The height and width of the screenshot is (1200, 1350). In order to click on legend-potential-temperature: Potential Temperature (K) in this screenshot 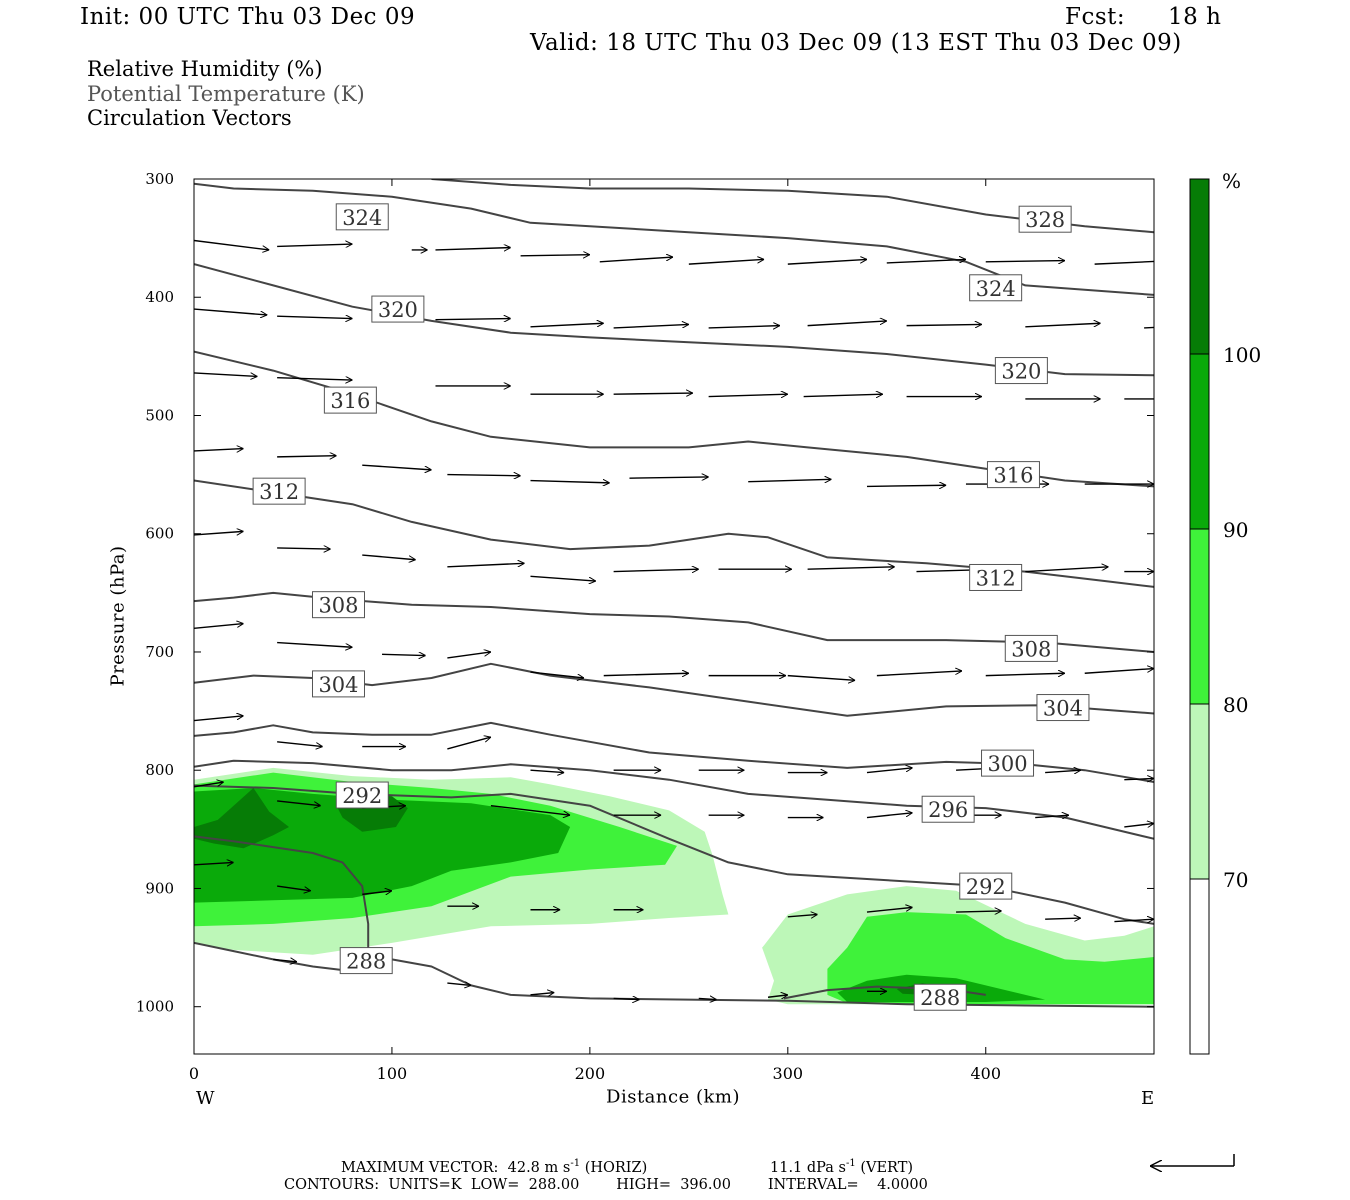, I will do `click(226, 94)`.